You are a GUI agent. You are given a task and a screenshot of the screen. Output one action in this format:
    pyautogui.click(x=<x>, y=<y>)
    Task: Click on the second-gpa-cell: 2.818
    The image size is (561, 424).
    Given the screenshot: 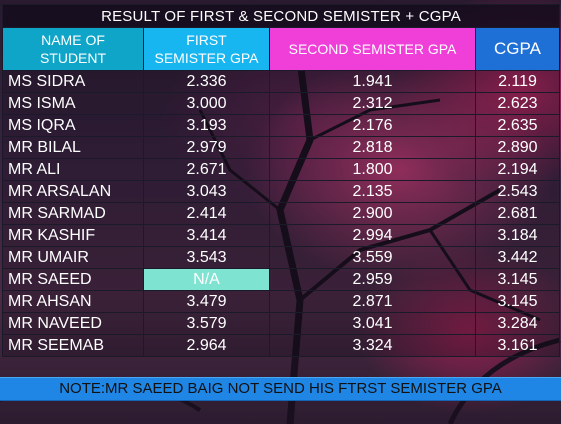 What is the action you would take?
    pyautogui.click(x=373, y=148)
    